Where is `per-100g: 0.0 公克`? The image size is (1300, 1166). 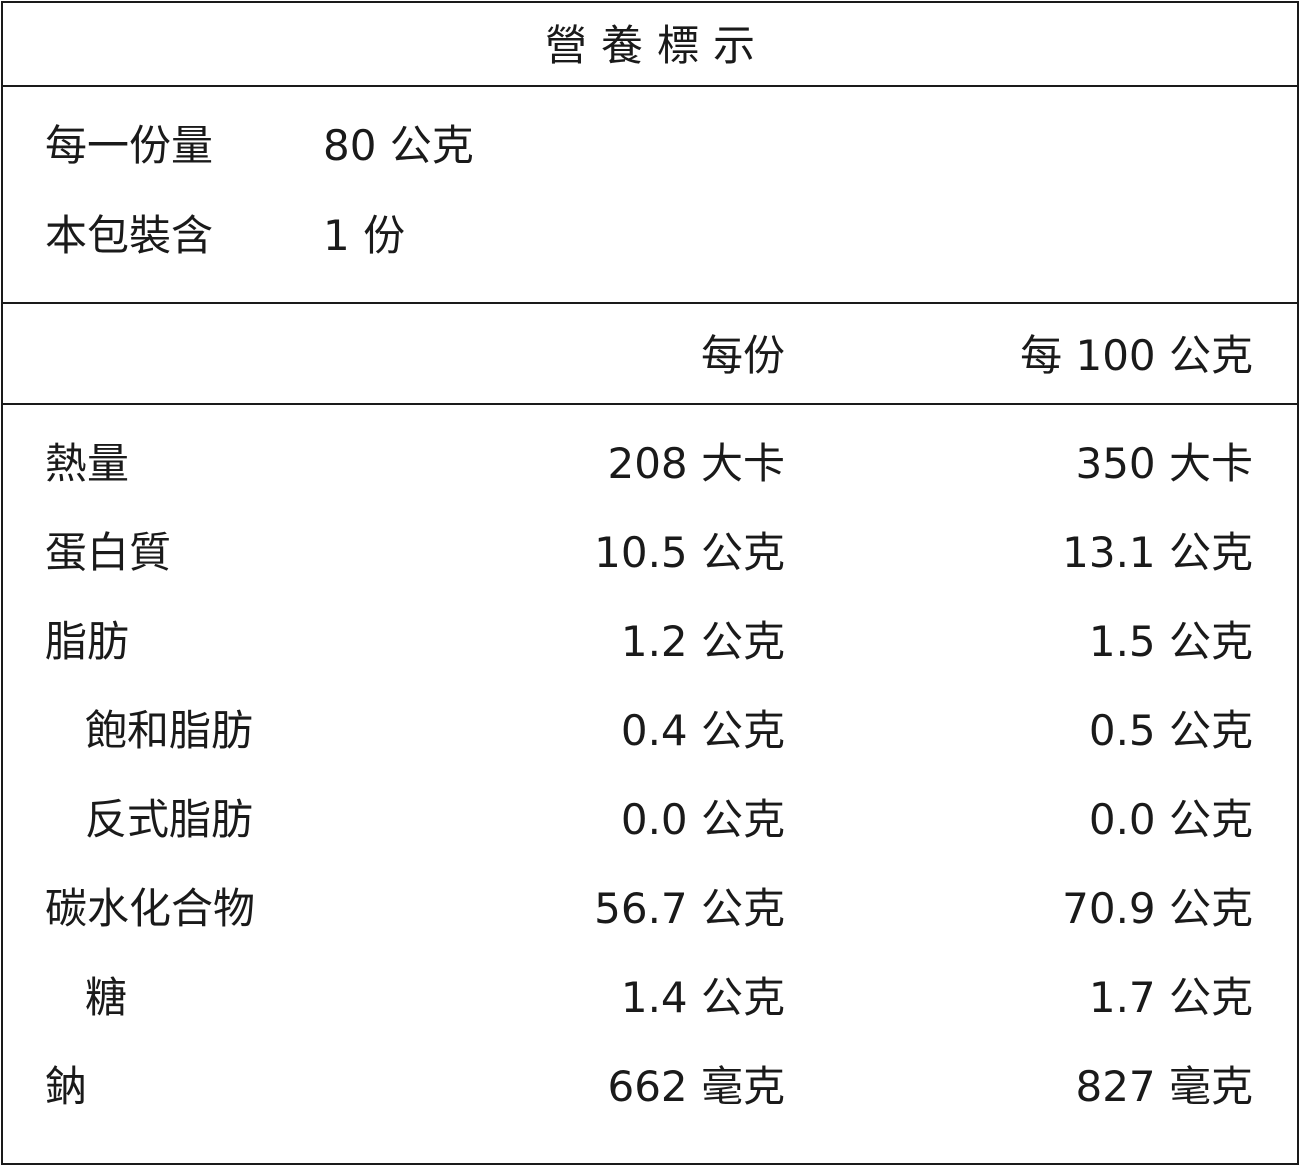
per-100g: 0.0 公克 is located at coordinates (1170, 819).